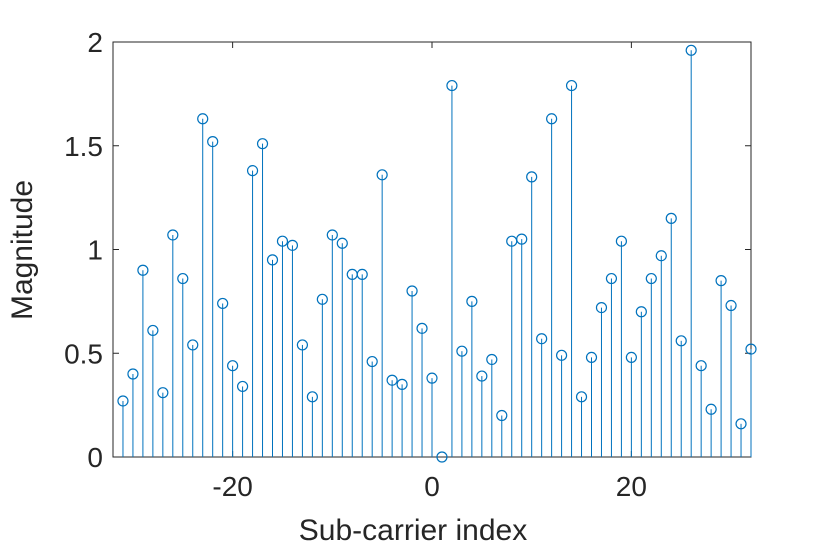 The width and height of the screenshot is (830, 559). What do you see at coordinates (95, 250) in the screenshot?
I see `y-tick-label: 1` at bounding box center [95, 250].